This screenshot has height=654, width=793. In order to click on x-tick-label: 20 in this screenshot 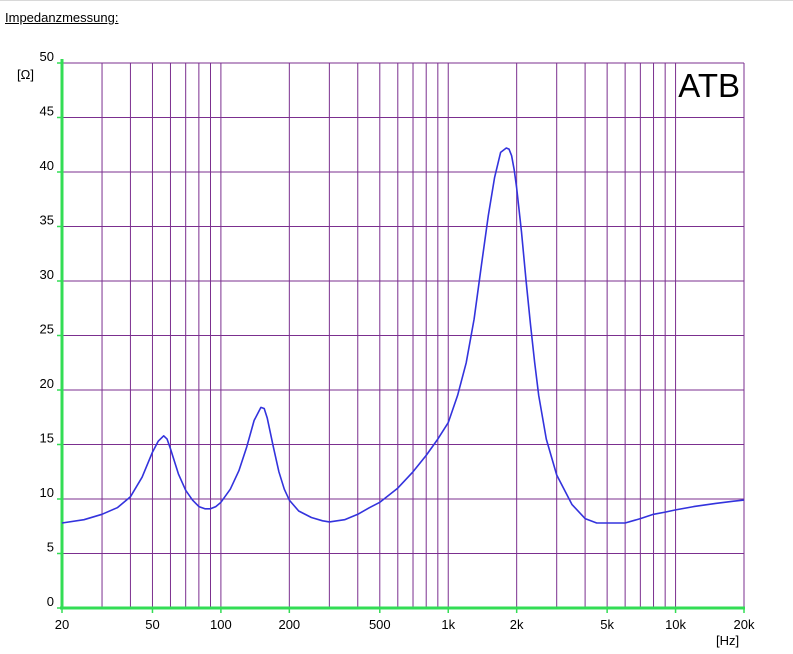, I will do `click(62, 624)`.